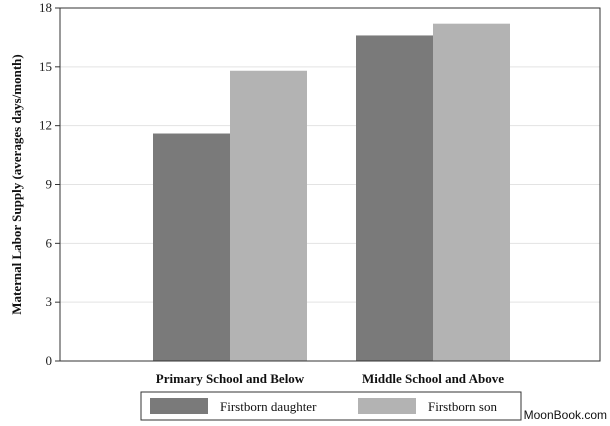 The width and height of the screenshot is (610, 426). What do you see at coordinates (49, 301) in the screenshot?
I see `y-tick-label: 3` at bounding box center [49, 301].